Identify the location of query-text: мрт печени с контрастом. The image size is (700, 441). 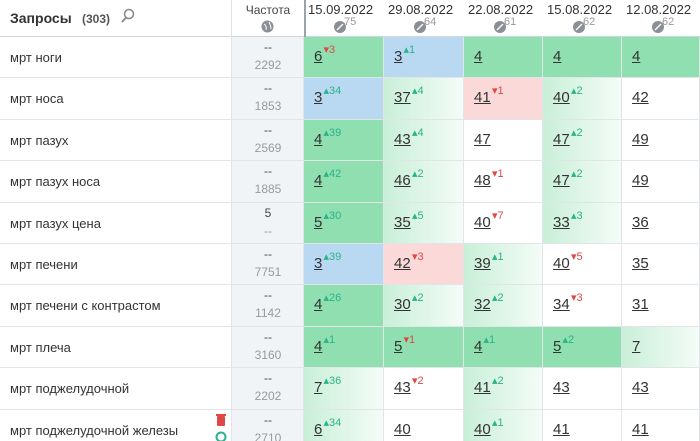
(85, 306).